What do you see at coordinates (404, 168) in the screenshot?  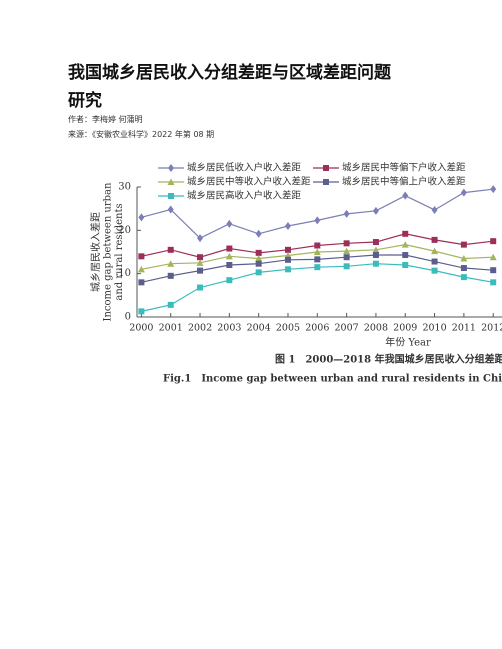 I see `legend-label: 城乡居民中等偏下户收入差距` at bounding box center [404, 168].